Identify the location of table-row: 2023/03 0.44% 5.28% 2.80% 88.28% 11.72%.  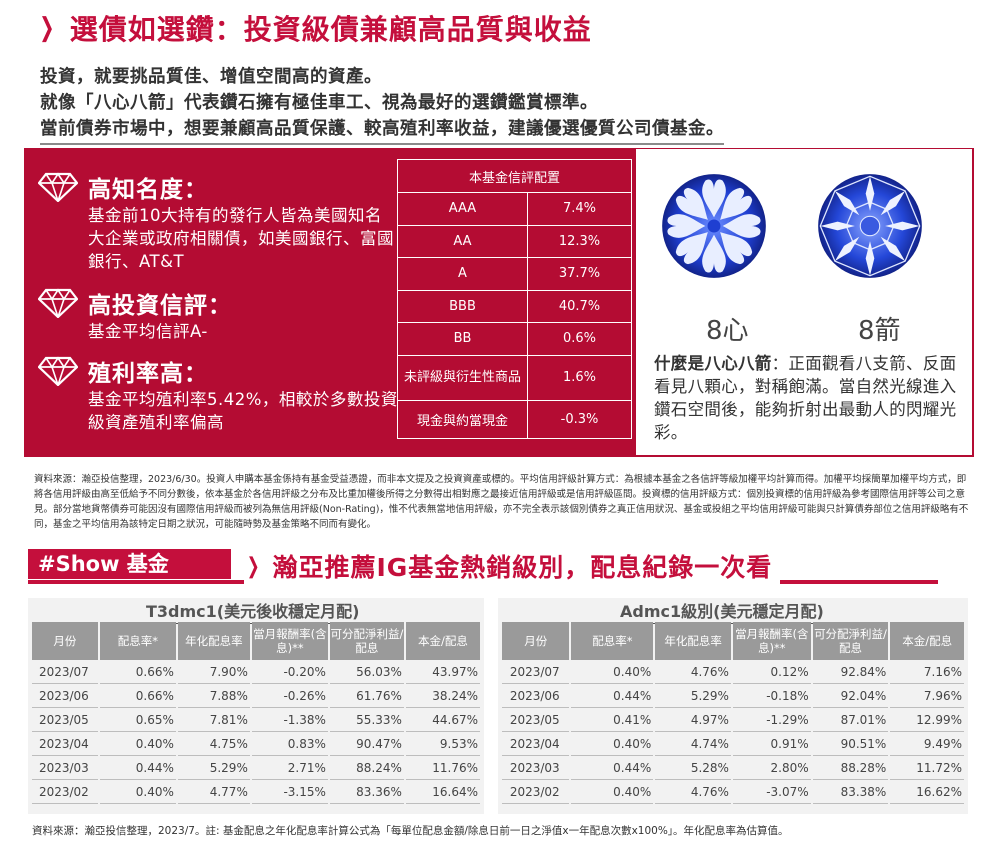
(733, 768).